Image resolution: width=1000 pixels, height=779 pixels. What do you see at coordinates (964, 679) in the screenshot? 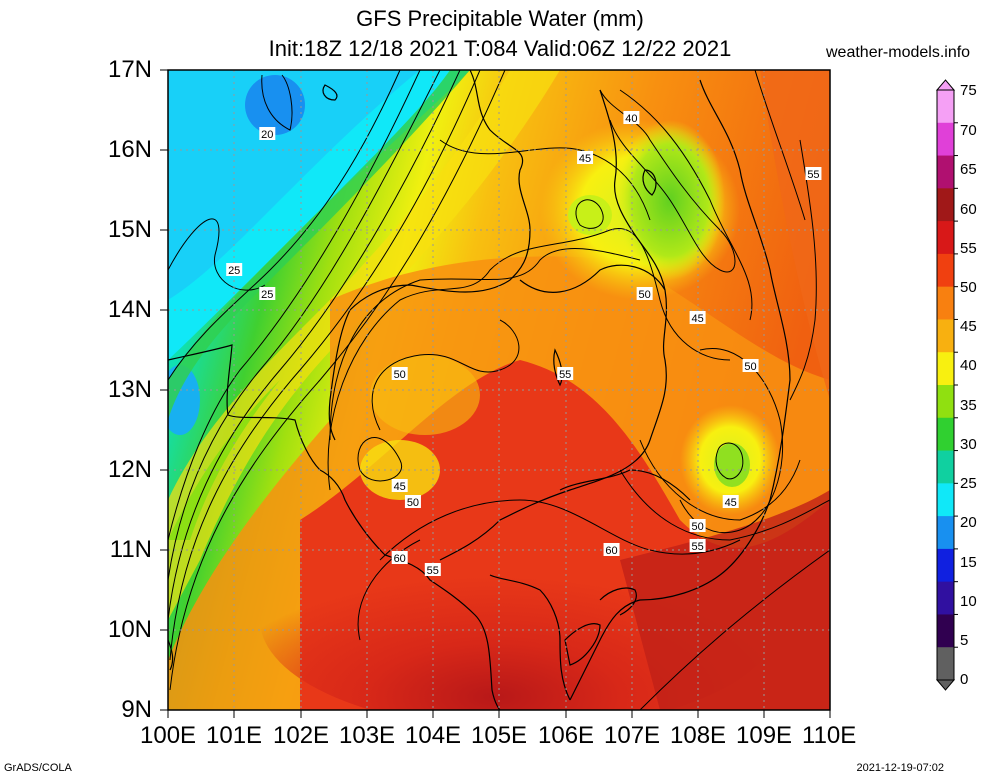
I see `colorbar-label-0: 0` at bounding box center [964, 679].